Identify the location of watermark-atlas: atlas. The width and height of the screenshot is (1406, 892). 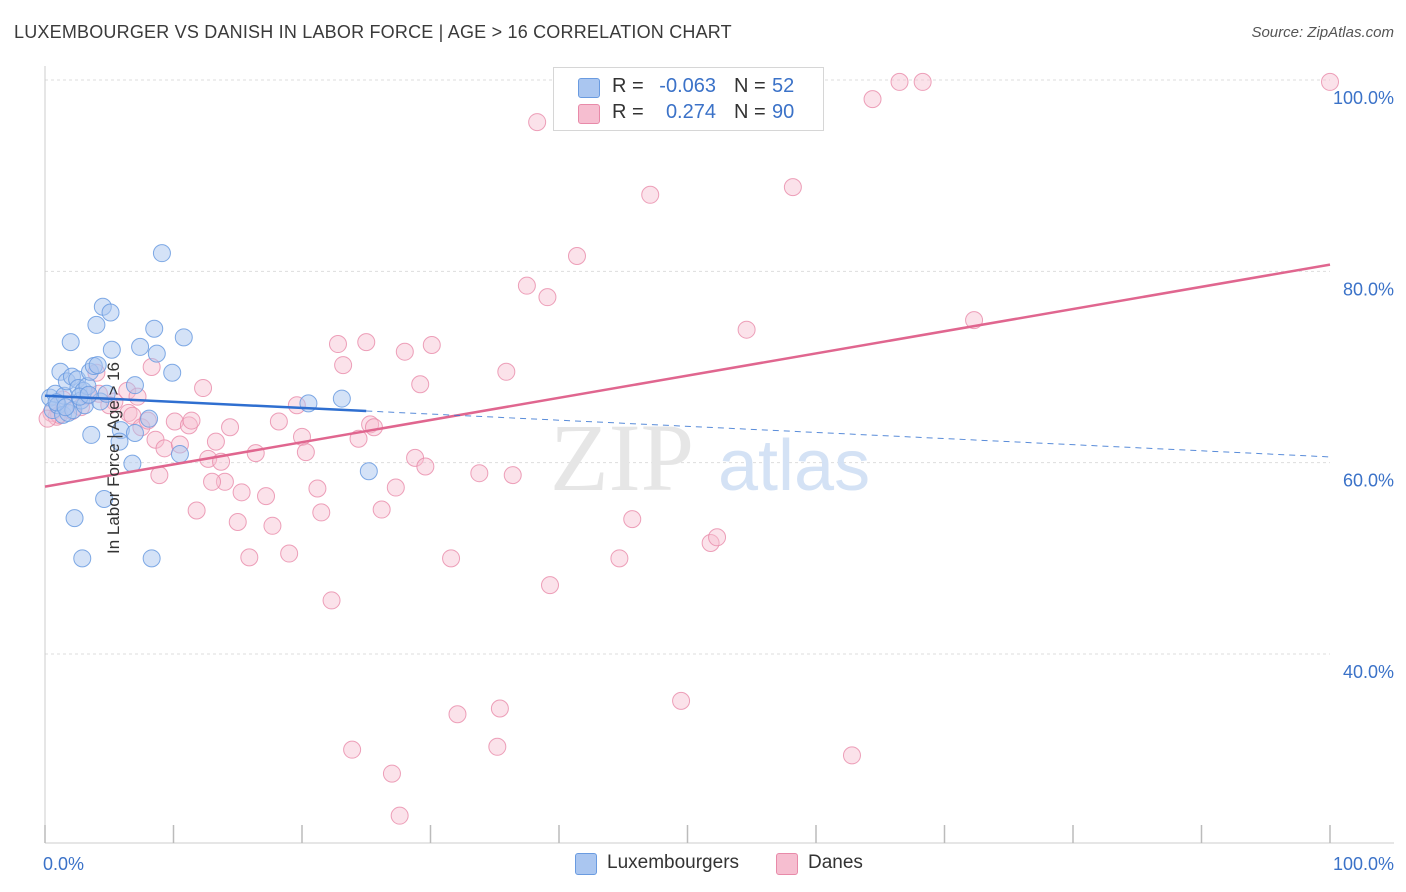
(794, 466).